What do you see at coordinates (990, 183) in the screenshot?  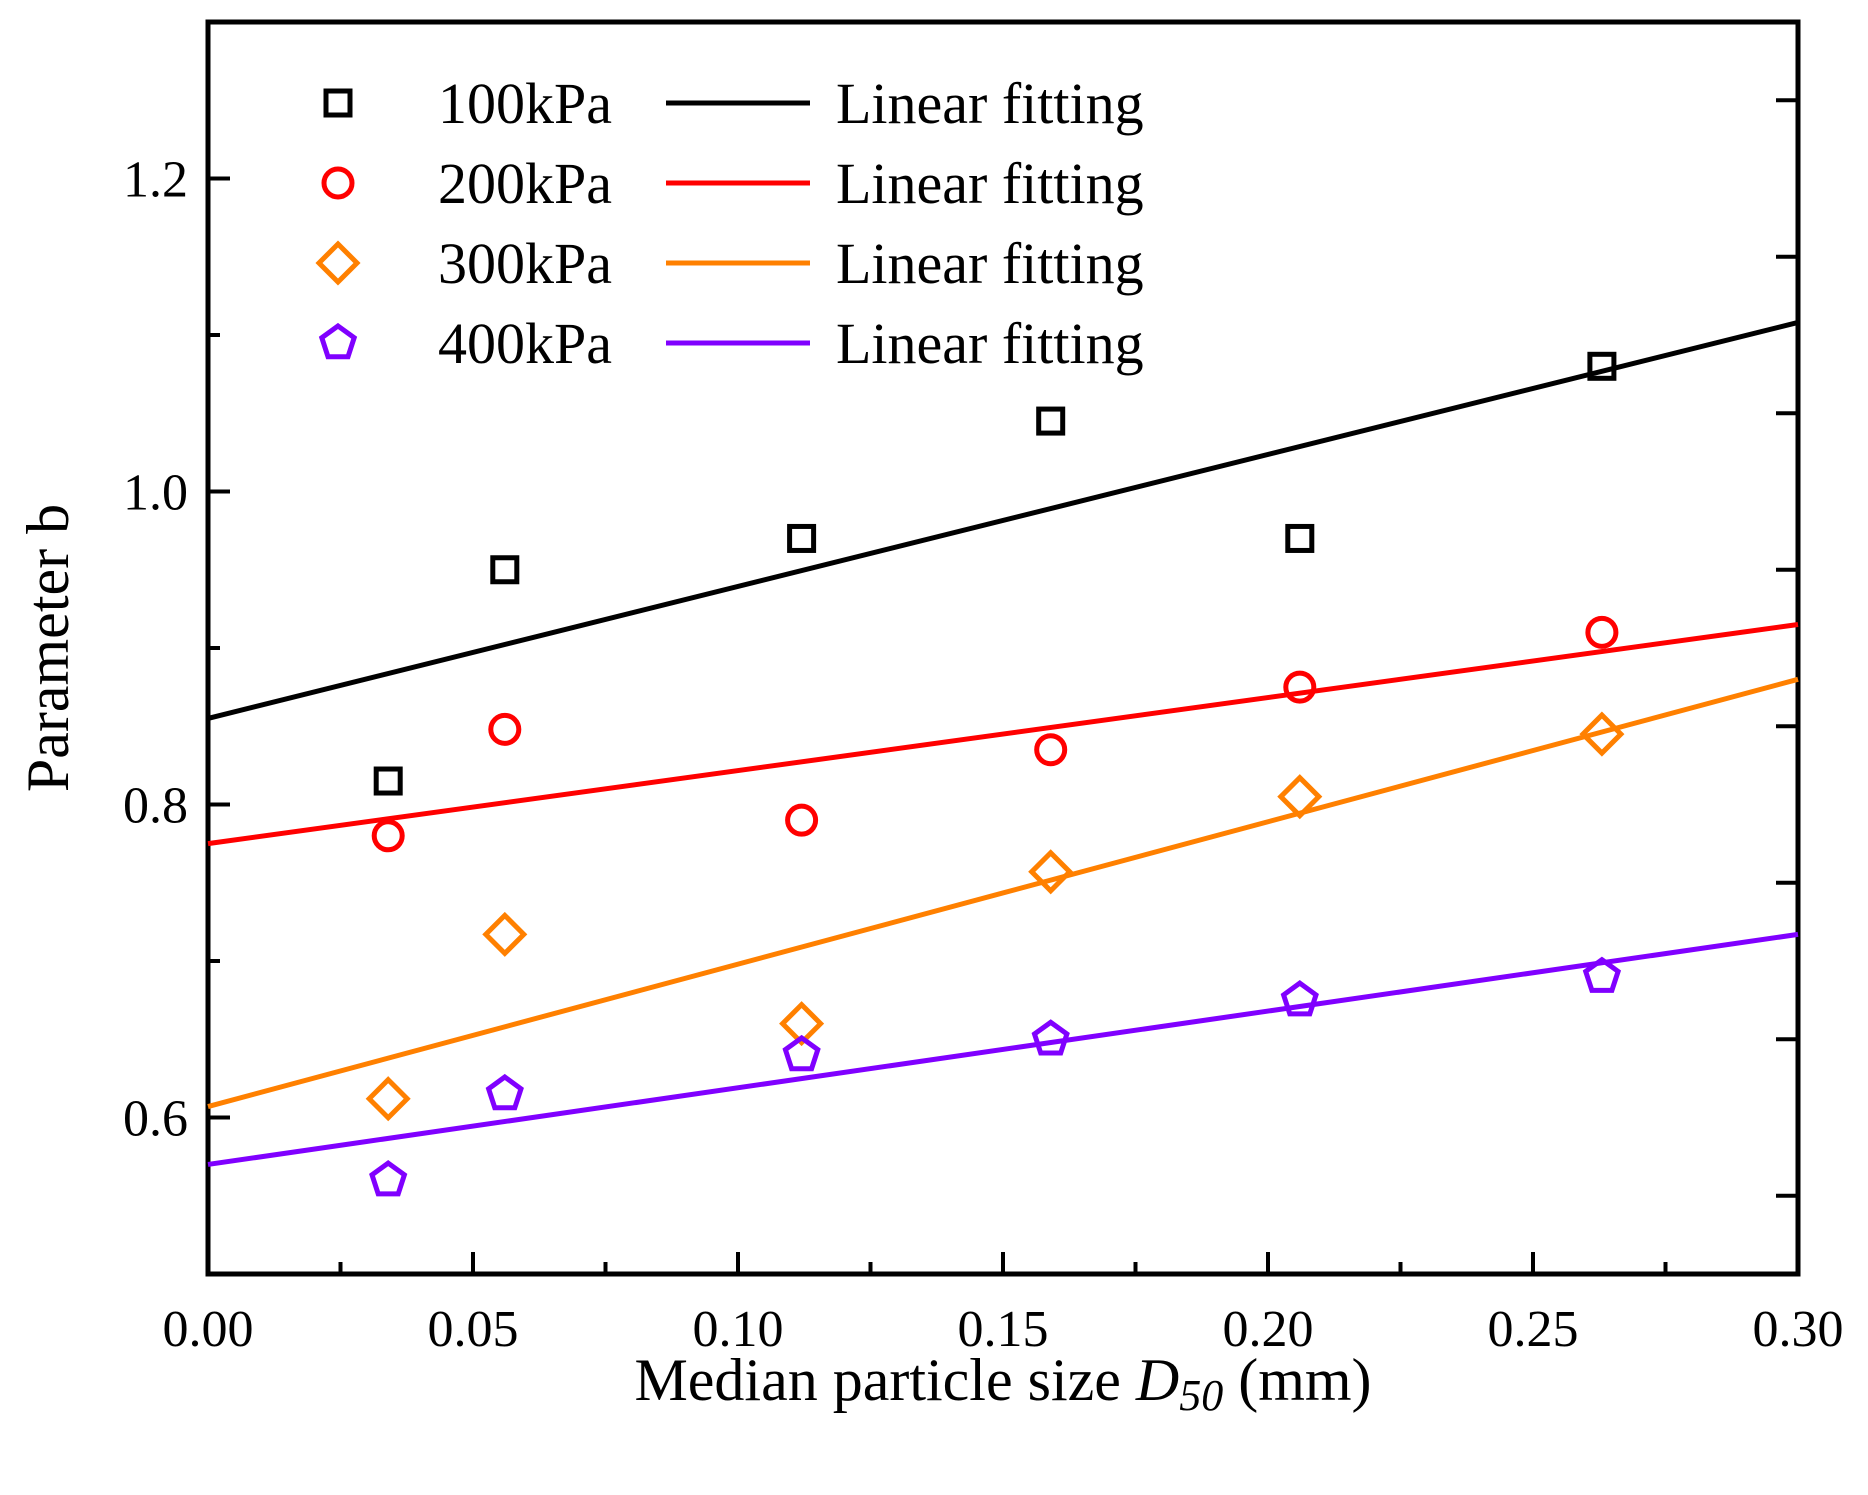 I see `legend-fit-label-200kPa: Linear fitting` at bounding box center [990, 183].